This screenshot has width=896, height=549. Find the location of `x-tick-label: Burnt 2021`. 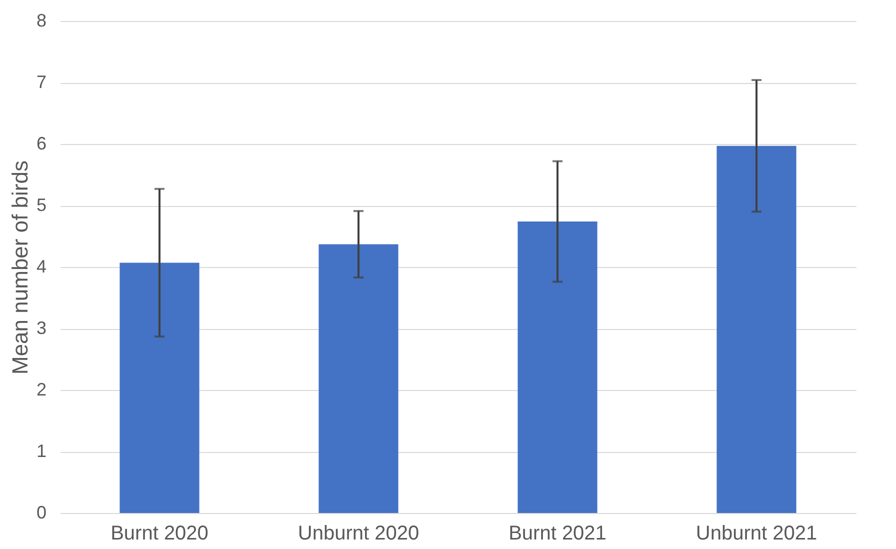

x-tick-label: Burnt 2021 is located at coordinates (557, 533).